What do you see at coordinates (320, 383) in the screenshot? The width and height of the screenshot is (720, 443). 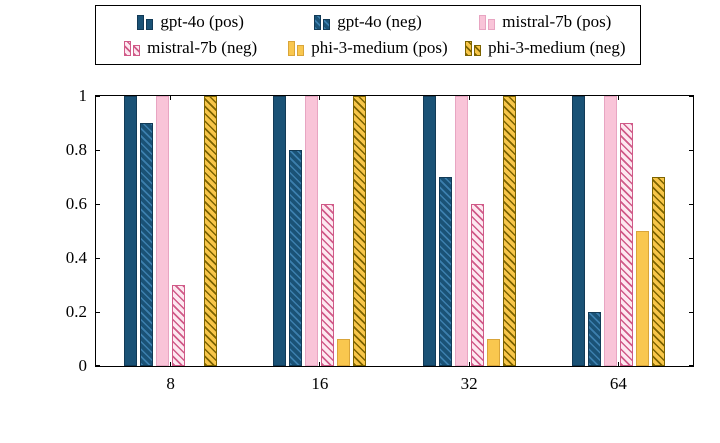 I see `x-tick-label: 16` at bounding box center [320, 383].